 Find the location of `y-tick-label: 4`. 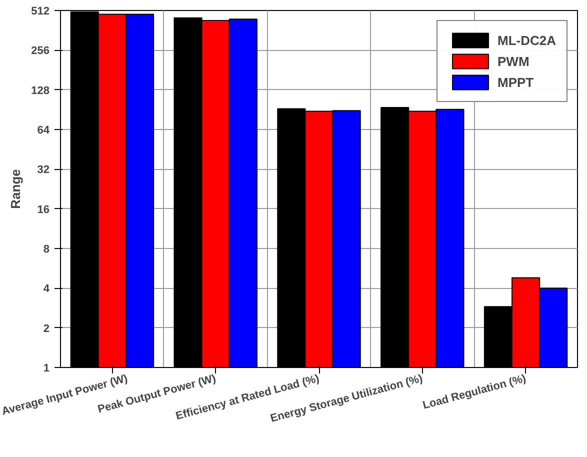

y-tick-label: 4 is located at coordinates (46, 289).